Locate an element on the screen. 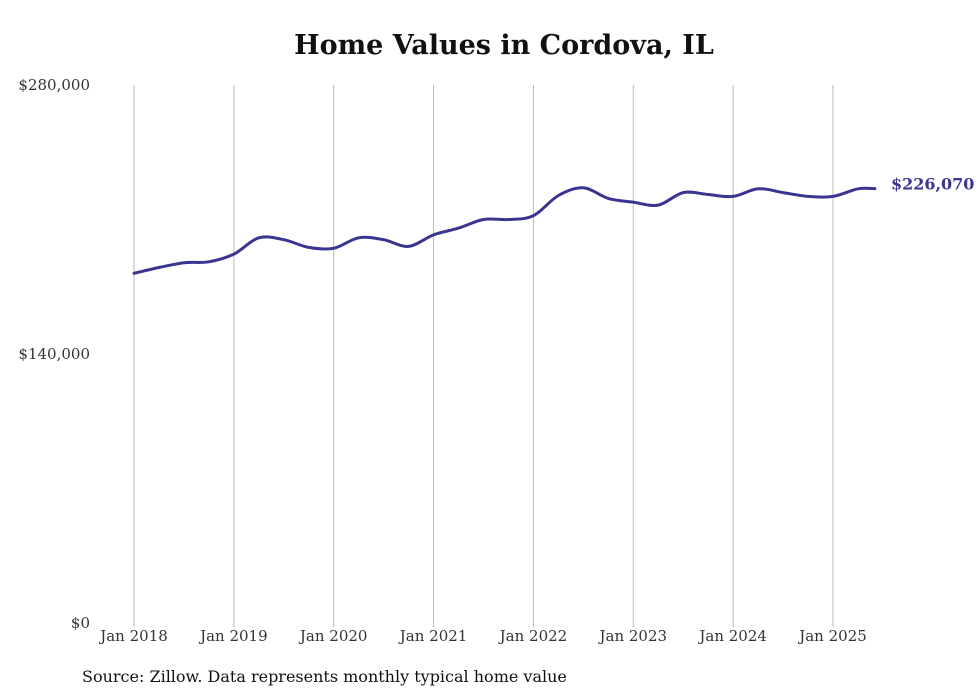 The image size is (980, 699). y-tick-label: $280,000 is located at coordinates (54, 85).